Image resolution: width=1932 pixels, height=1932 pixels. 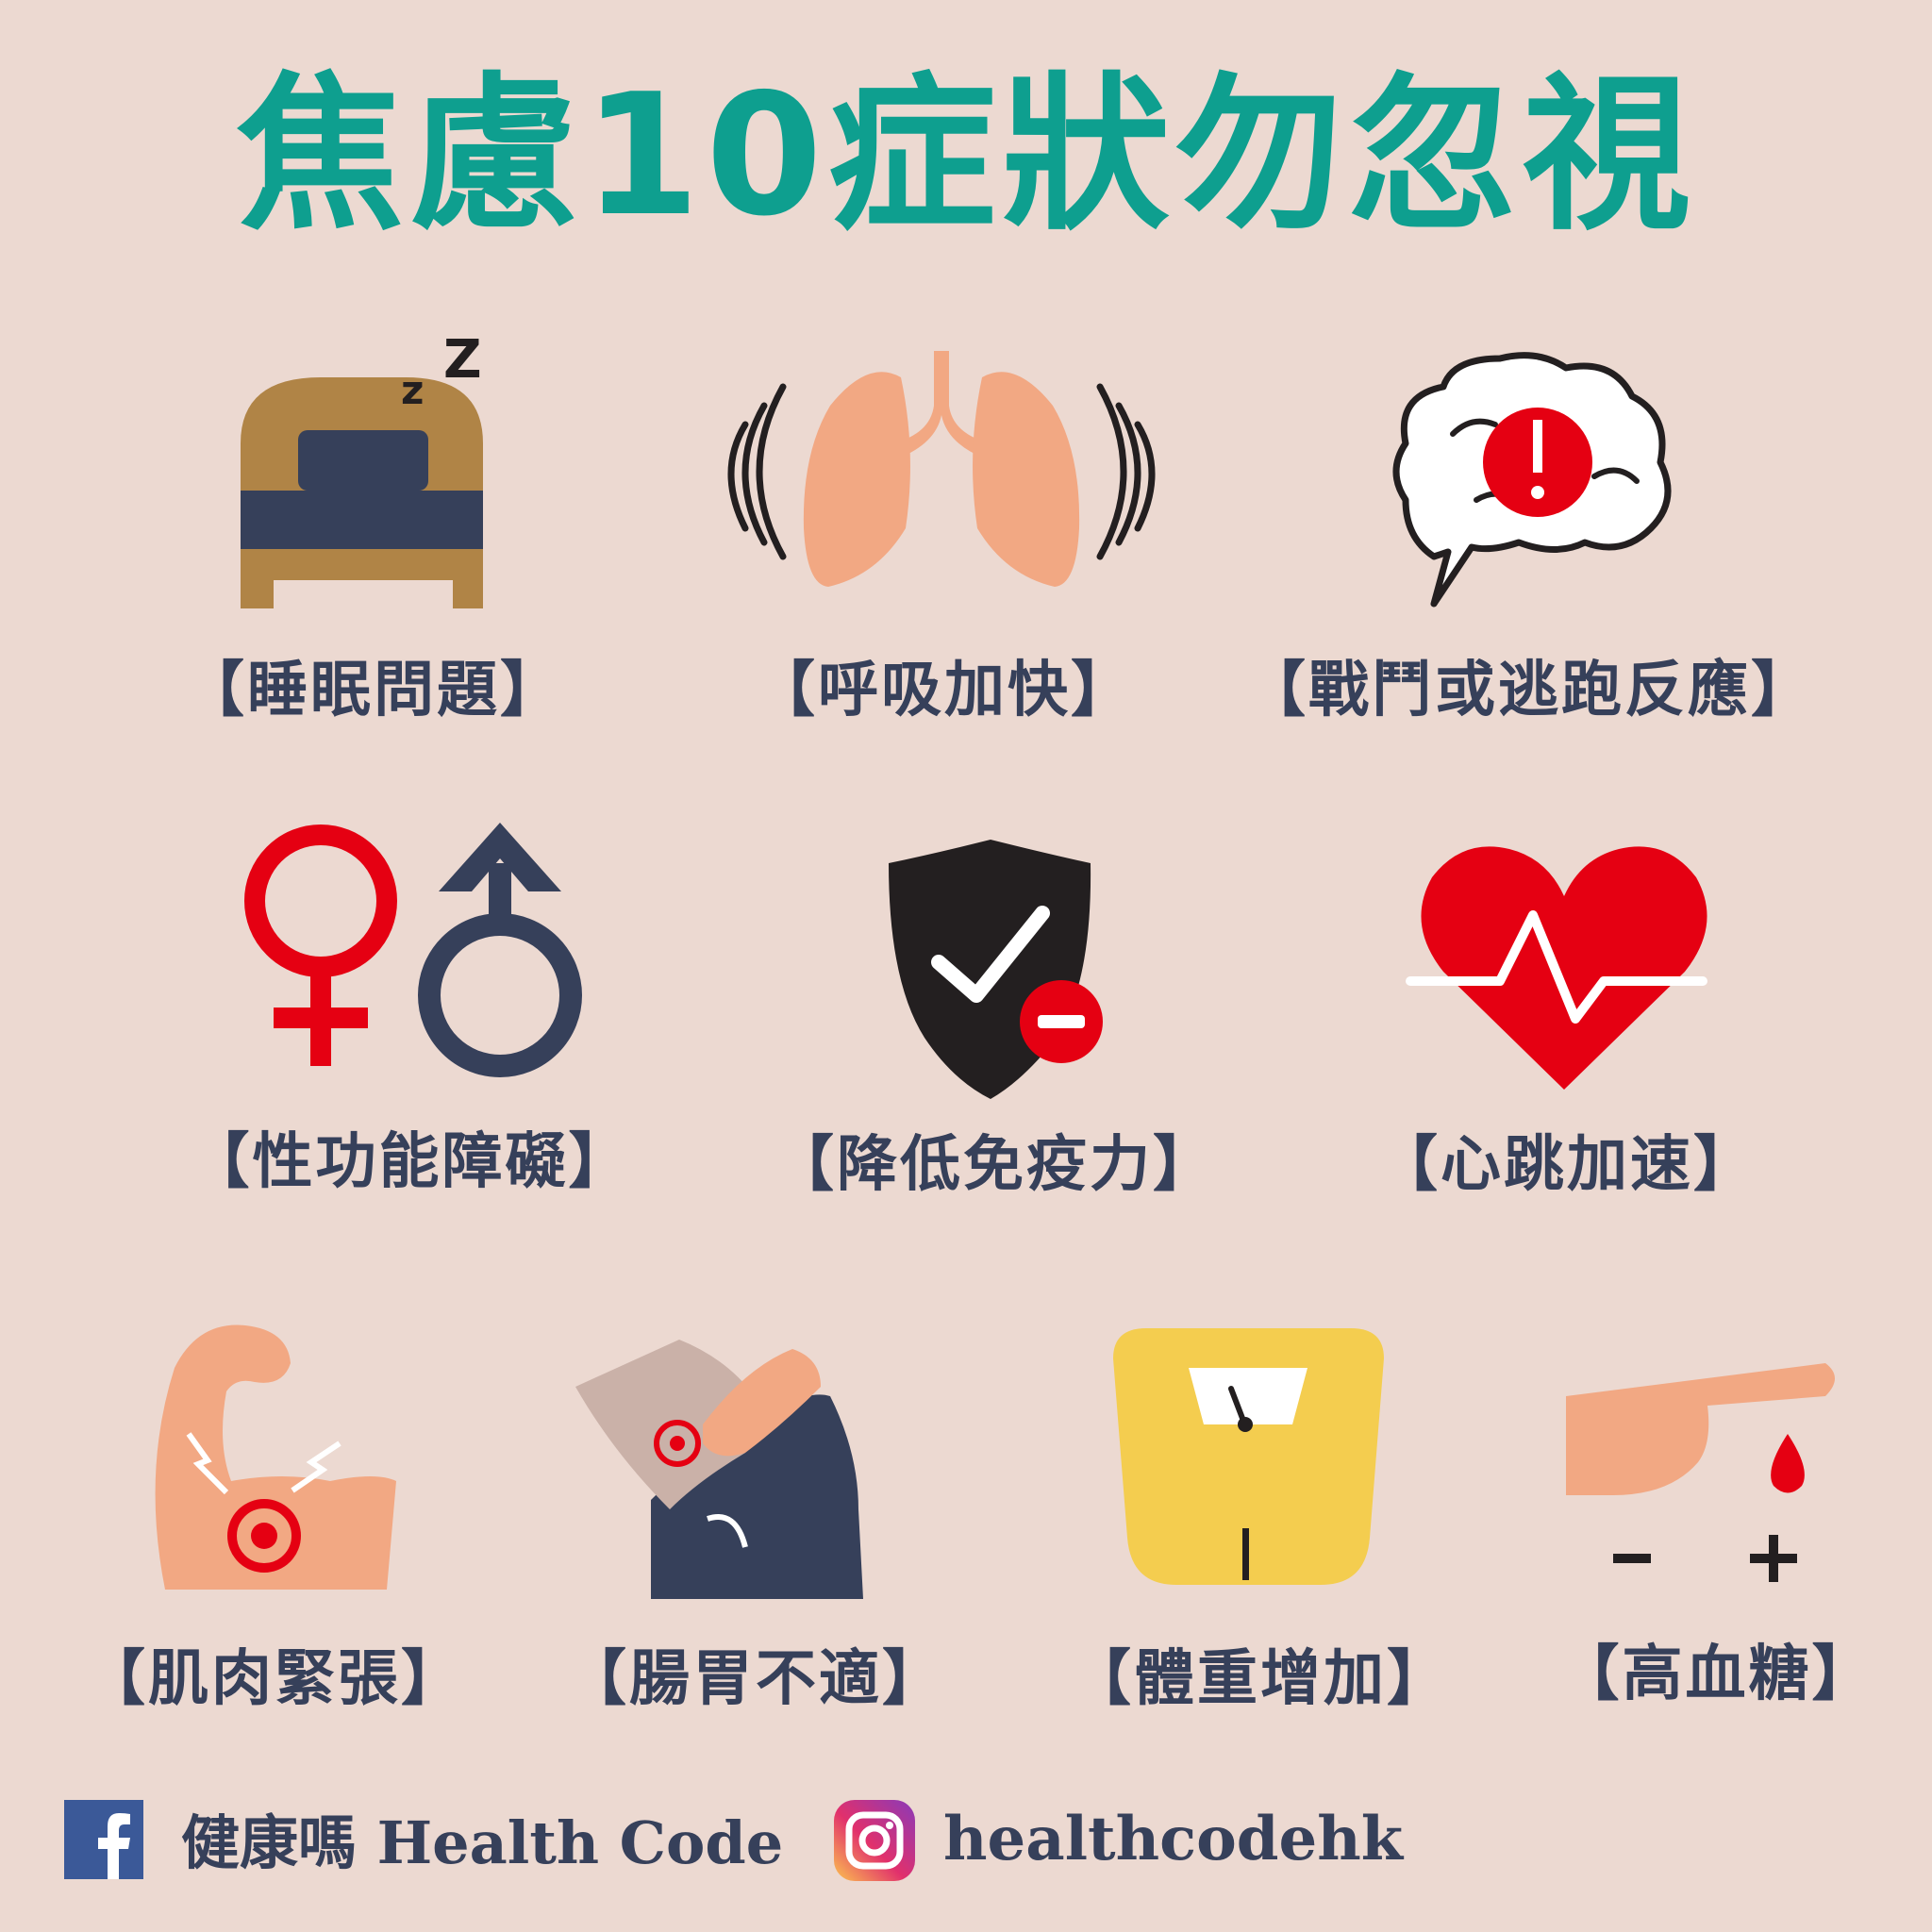 I want to click on symptom-label: 【睡眠問題】, so click(x=374, y=691).